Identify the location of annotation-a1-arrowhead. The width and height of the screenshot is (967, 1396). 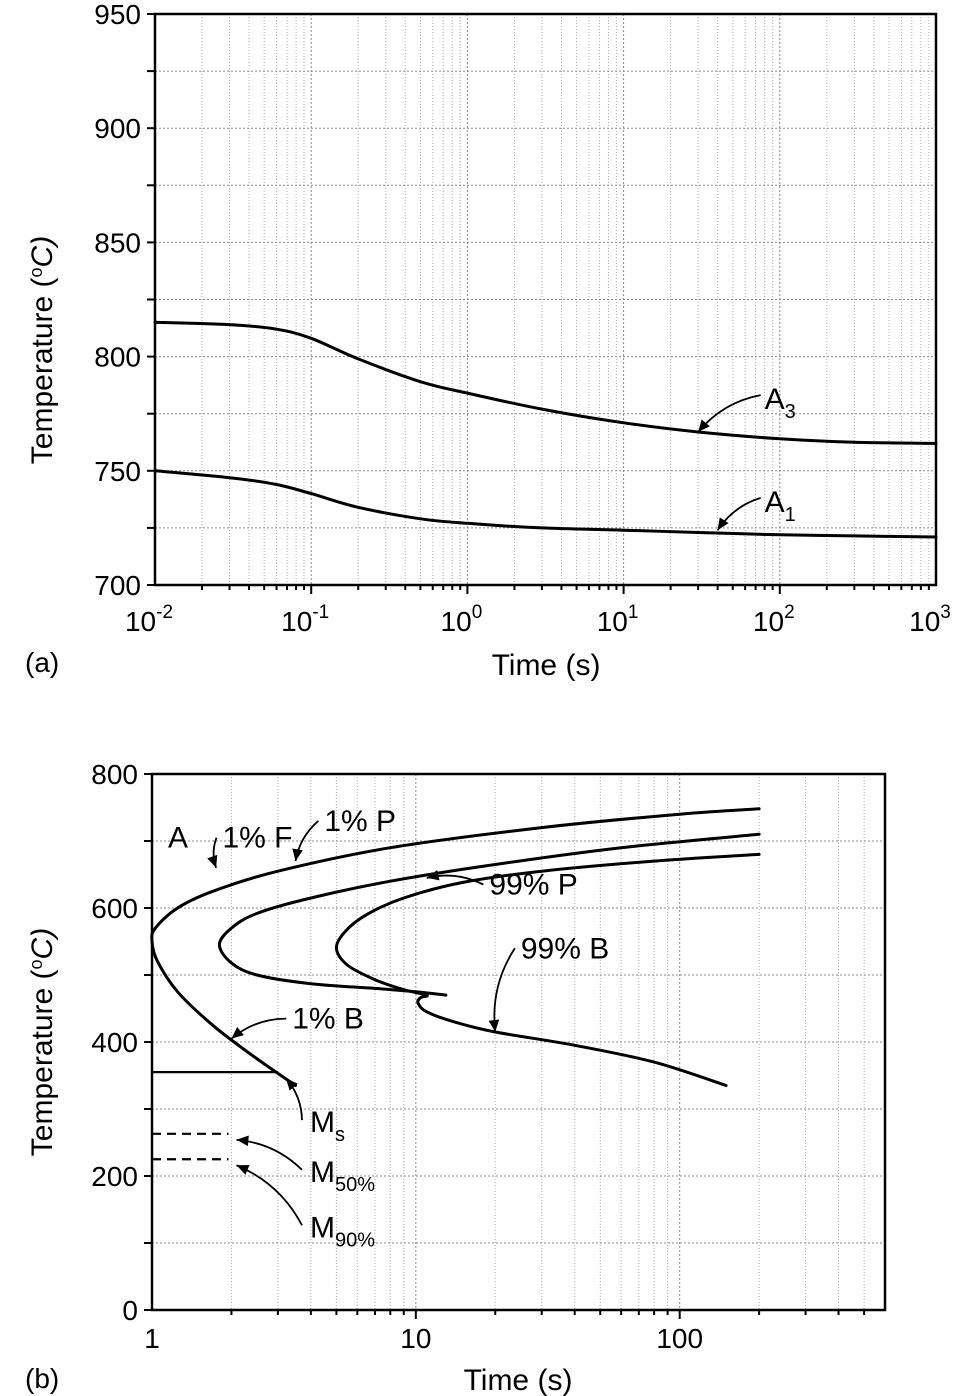
(723, 524).